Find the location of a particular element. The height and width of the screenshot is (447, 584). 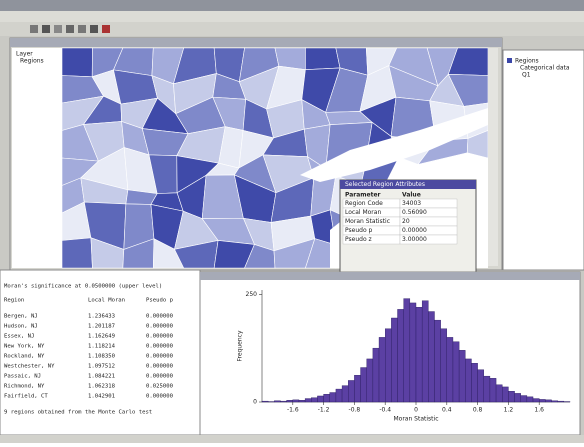

layer-panel is located at coordinates (37, 158).